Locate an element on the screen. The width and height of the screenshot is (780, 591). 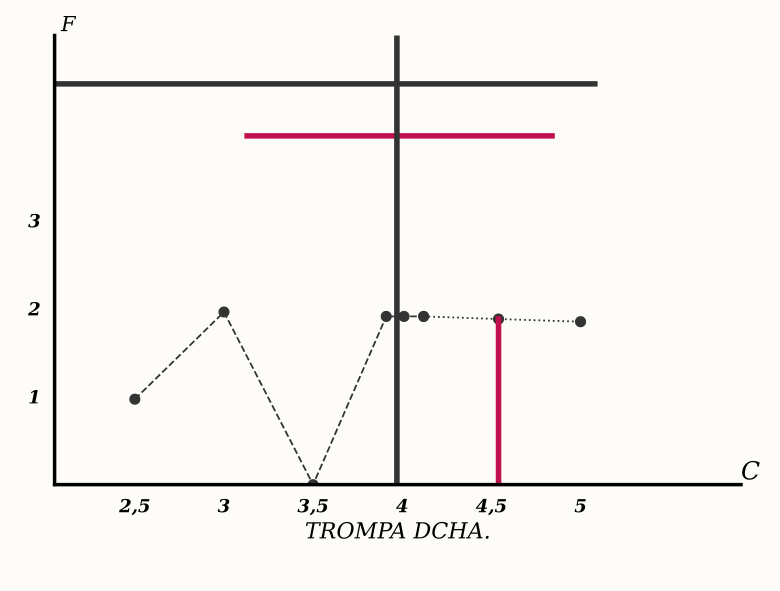
y-tick-label: 1 is located at coordinates (33, 397).